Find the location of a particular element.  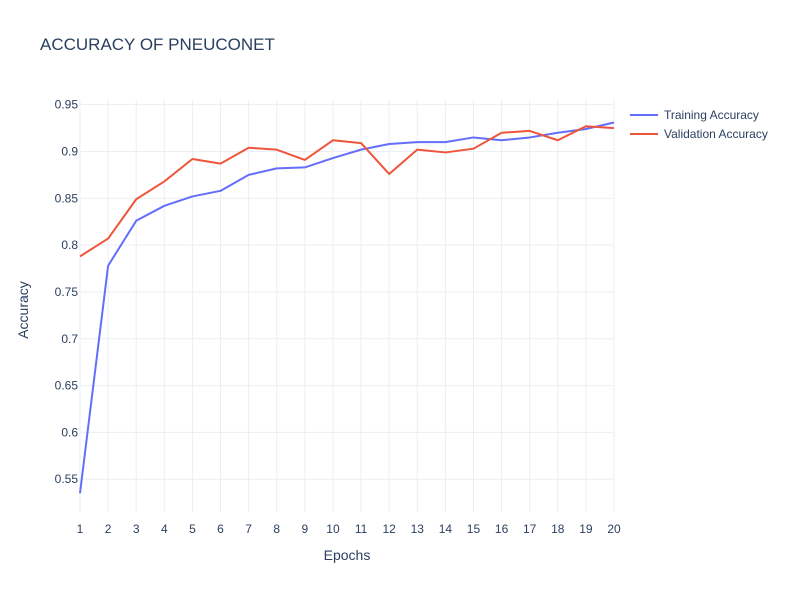

x-tick-label: 14 is located at coordinates (446, 529).